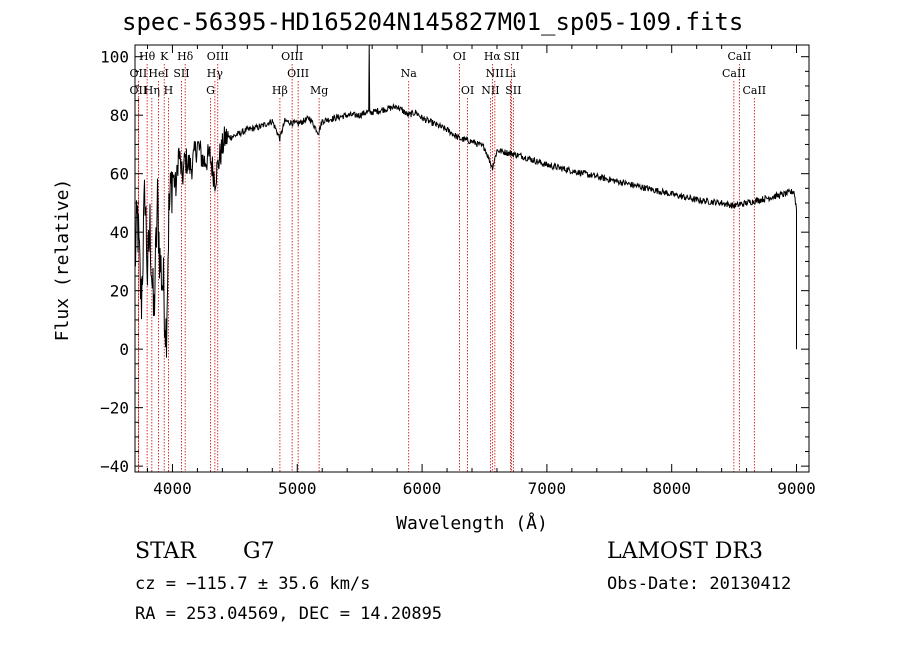  What do you see at coordinates (467, 90) in the screenshot?
I see `line-label-24: OI` at bounding box center [467, 90].